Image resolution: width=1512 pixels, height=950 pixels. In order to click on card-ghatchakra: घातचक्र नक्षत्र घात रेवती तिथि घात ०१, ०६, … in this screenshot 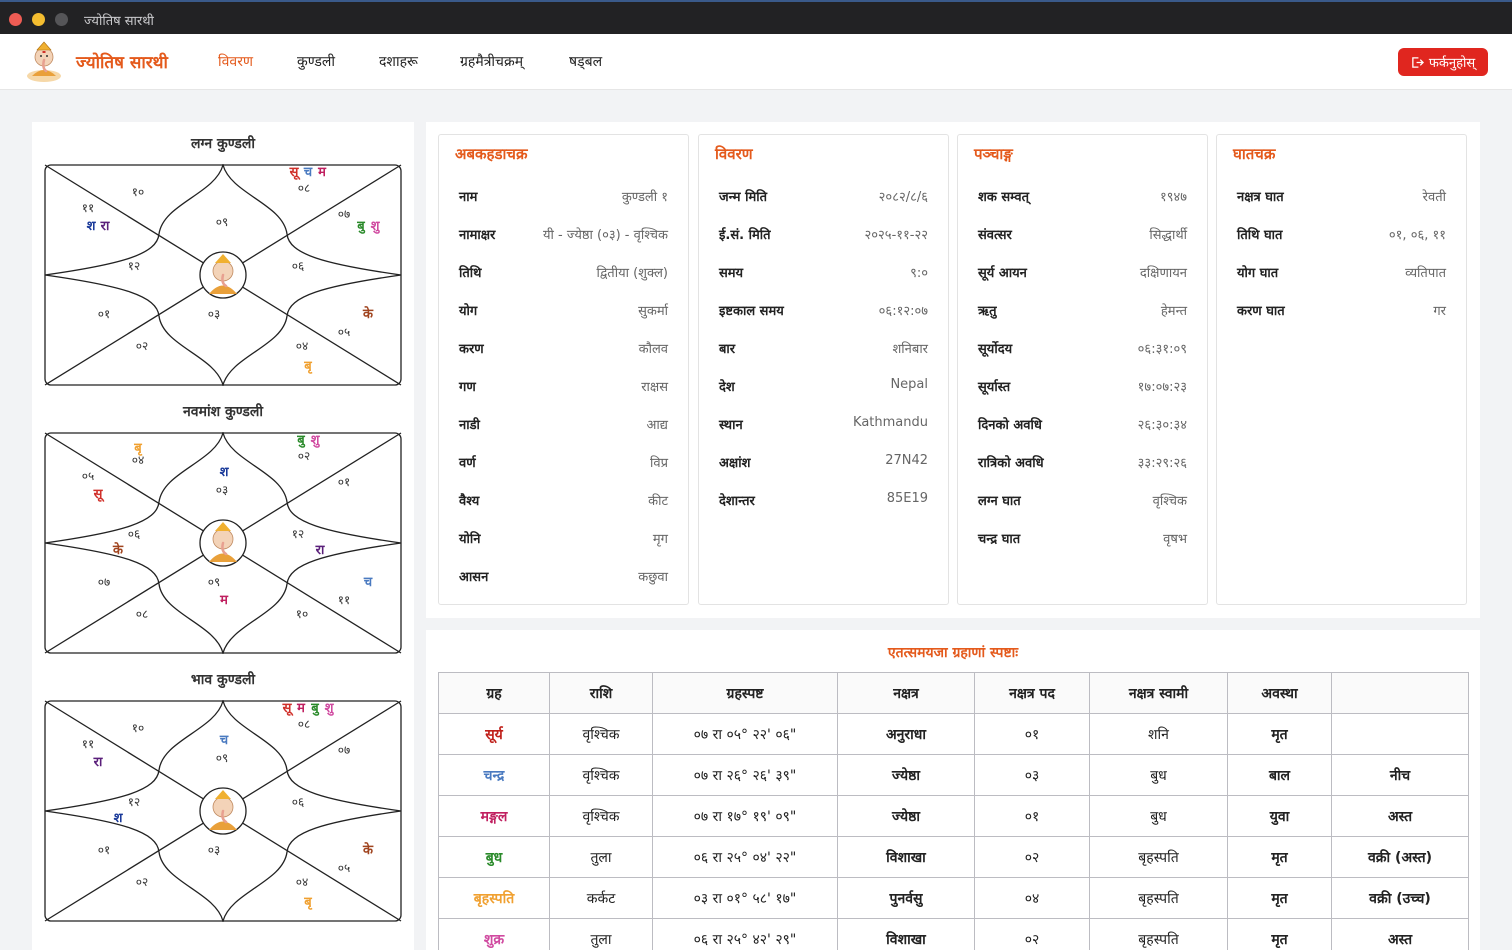, I will do `click(1341, 369)`.